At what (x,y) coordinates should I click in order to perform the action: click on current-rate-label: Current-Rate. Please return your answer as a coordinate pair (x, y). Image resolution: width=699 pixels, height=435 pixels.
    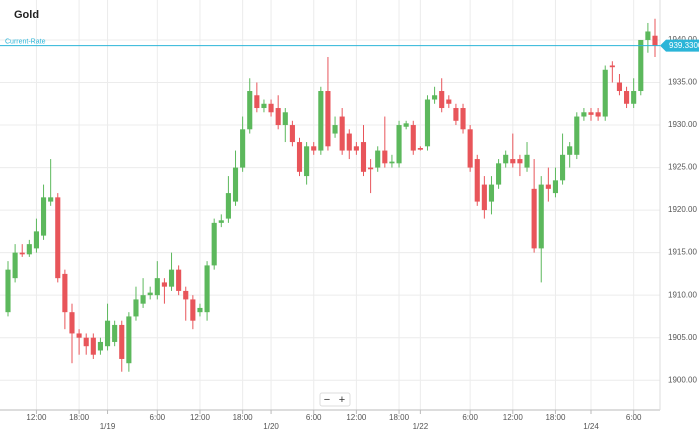
    Looking at the image, I should click on (25, 42).